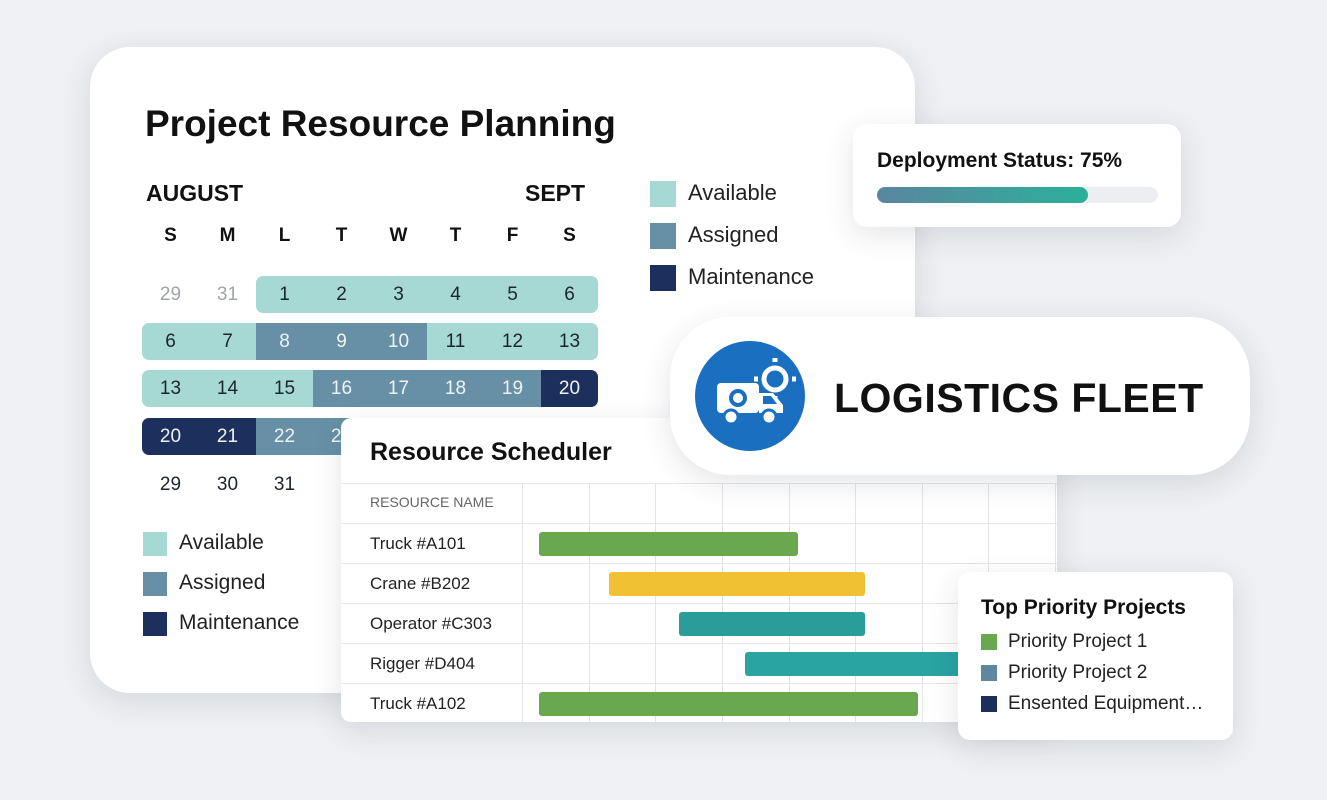 The height and width of the screenshot is (800, 1327). I want to click on calendar-day: 17, so click(398, 388).